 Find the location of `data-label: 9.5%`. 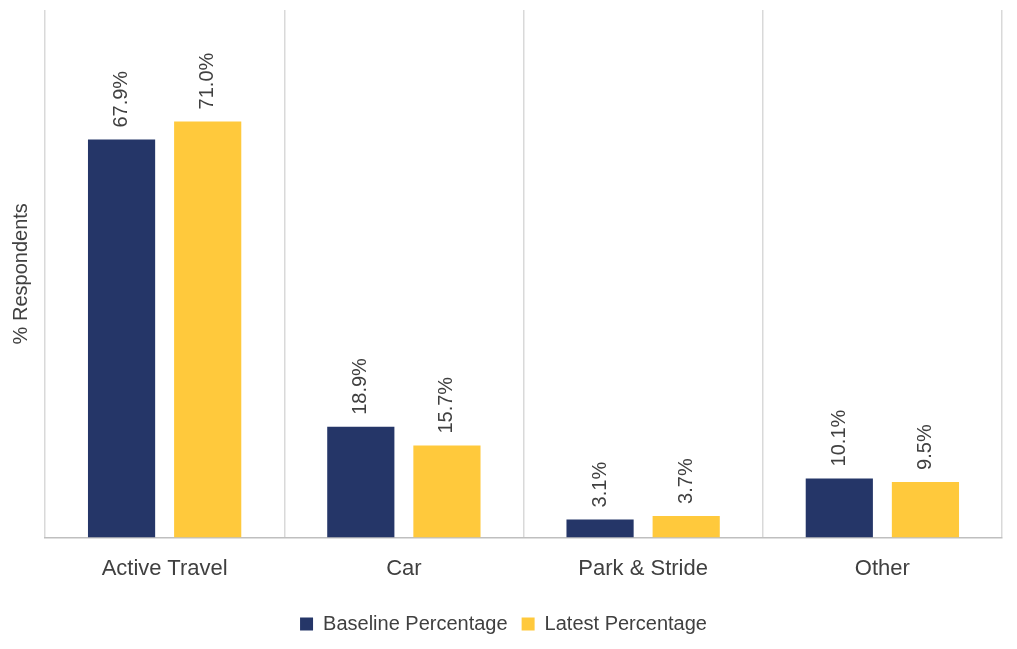

data-label: 9.5% is located at coordinates (923, 447).